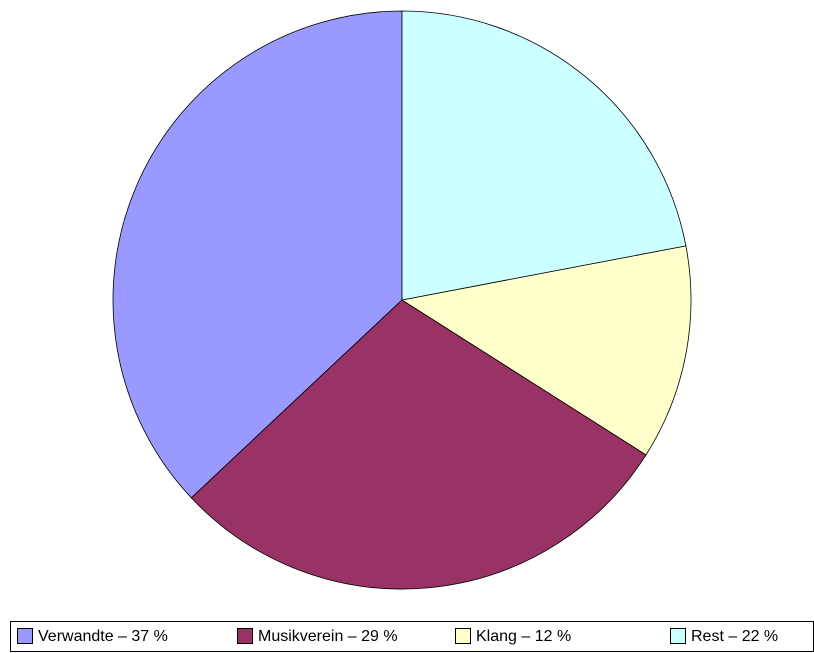 The image size is (814, 653). I want to click on legend-label: Musikverein – 29 %, so click(328, 636).